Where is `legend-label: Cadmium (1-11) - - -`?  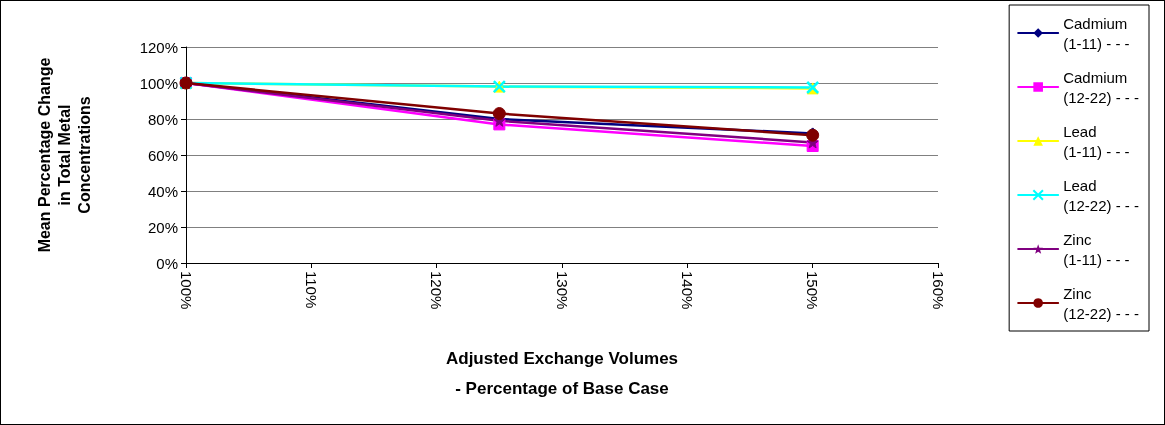
legend-label: Cadmium (1-11) - - - is located at coordinates (1096, 33).